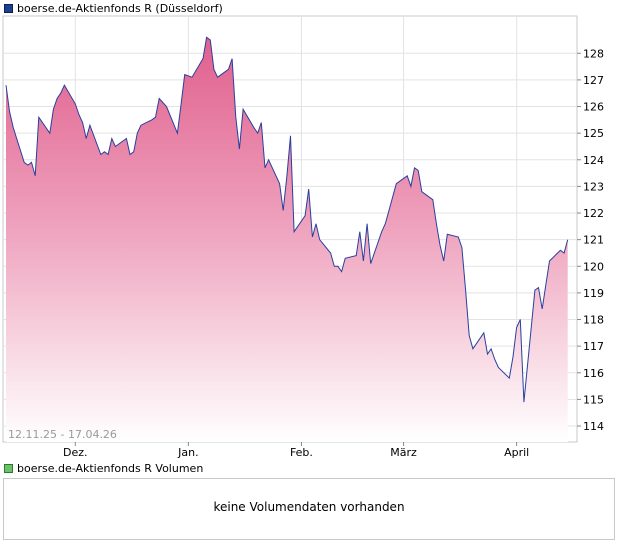  What do you see at coordinates (75, 452) in the screenshot?
I see `x-tick-label: Dez.` at bounding box center [75, 452].